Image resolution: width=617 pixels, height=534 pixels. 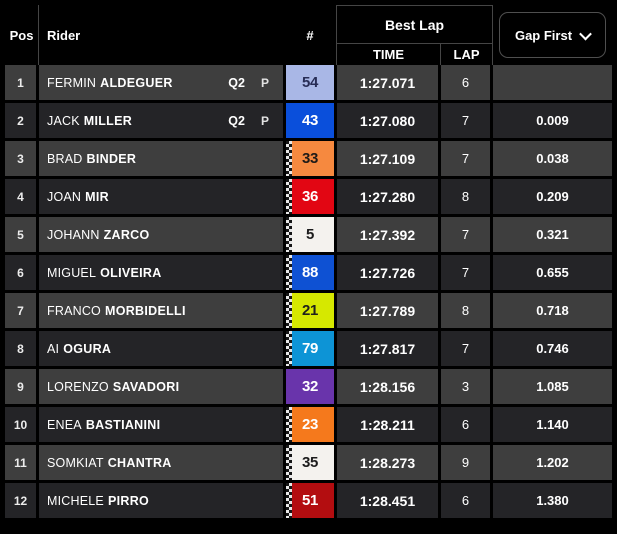 What do you see at coordinates (465, 424) in the screenshot?
I see `best-lap-lap-cell: 6` at bounding box center [465, 424].